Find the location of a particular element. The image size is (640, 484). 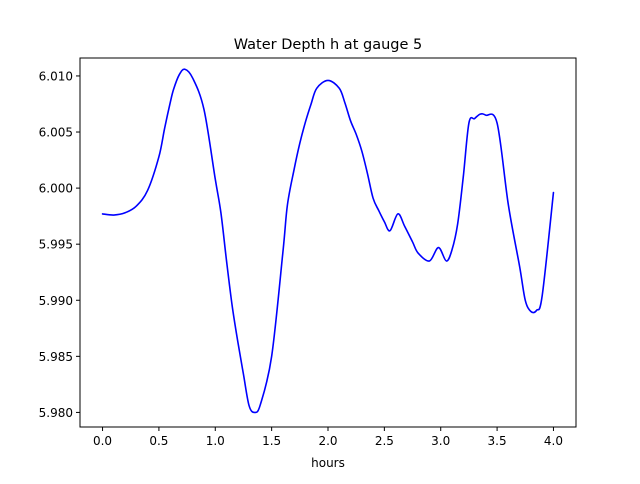

x-tick-label: 4.0 is located at coordinates (553, 441).